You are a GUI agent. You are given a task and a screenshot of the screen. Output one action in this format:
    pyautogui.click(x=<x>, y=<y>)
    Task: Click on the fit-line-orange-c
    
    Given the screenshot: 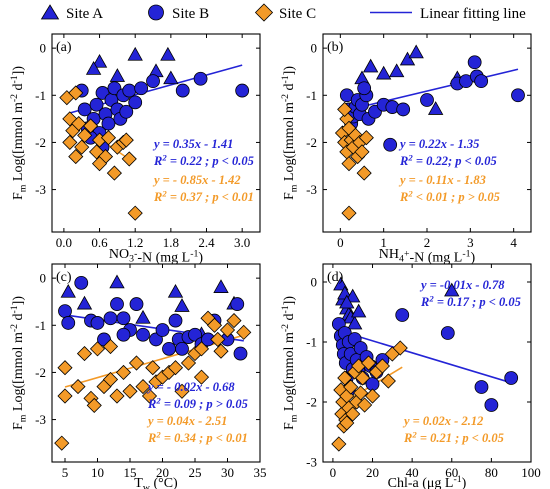 What is the action you would take?
    pyautogui.click(x=154, y=361)
    